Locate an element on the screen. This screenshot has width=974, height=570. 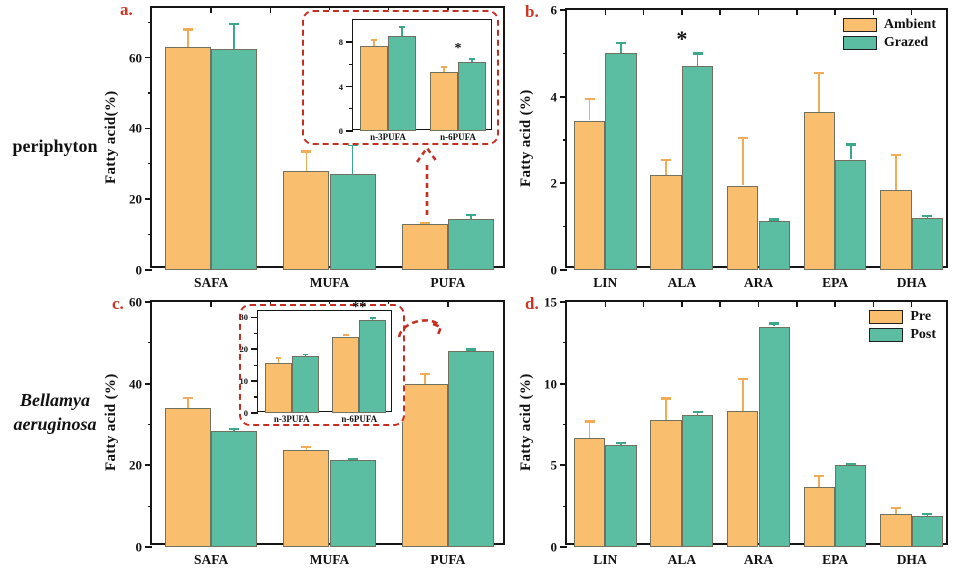
bar-post-safa is located at coordinates (234, 488).